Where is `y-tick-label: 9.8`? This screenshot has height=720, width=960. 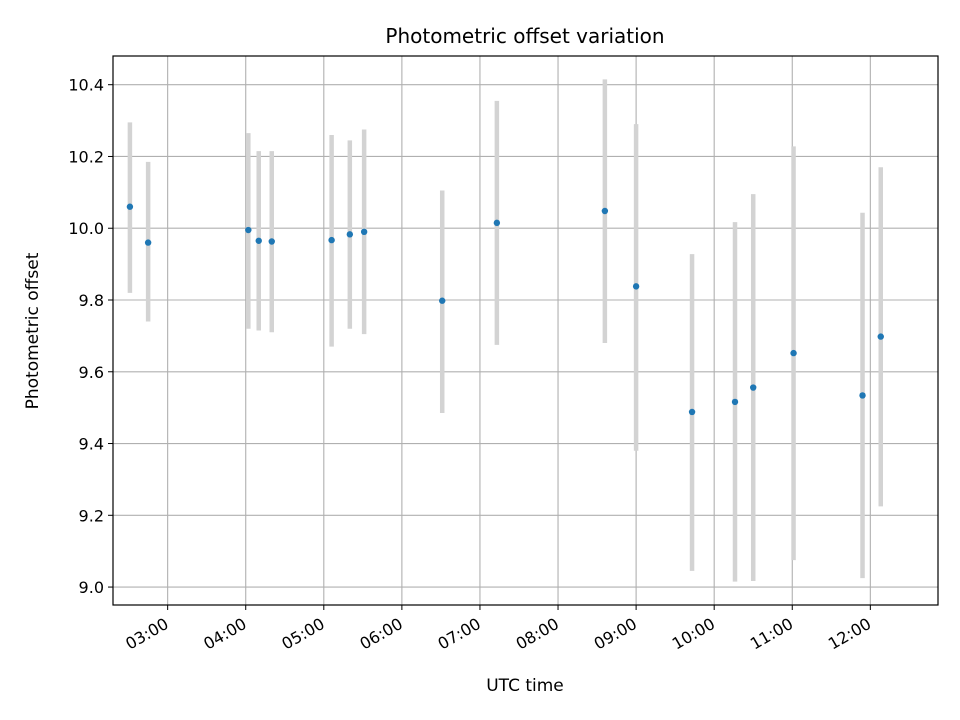
y-tick-label: 9.8 is located at coordinates (91, 300).